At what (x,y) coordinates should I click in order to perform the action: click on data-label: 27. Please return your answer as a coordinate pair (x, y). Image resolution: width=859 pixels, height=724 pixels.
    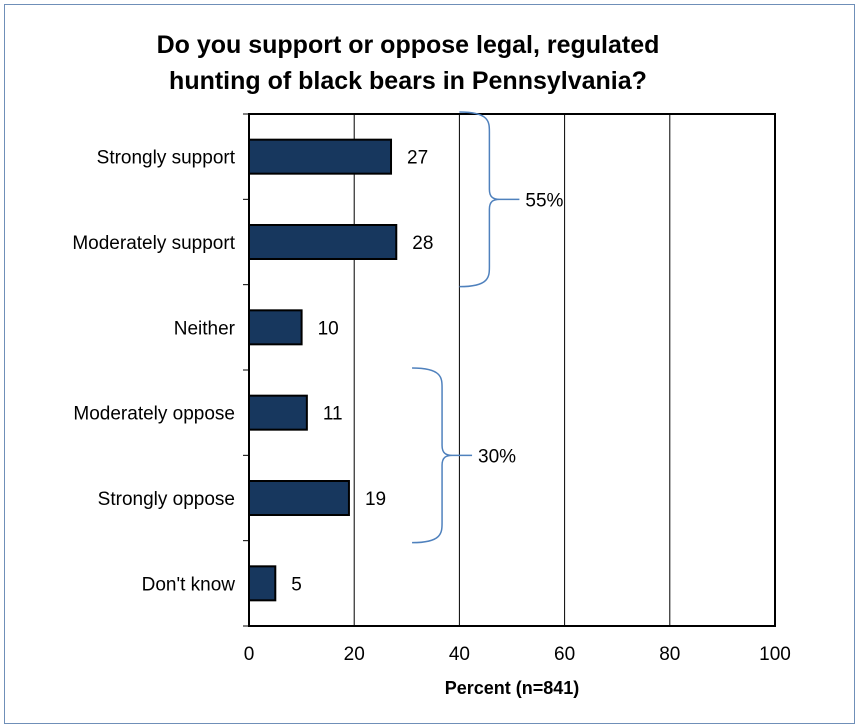
    Looking at the image, I should click on (417, 158).